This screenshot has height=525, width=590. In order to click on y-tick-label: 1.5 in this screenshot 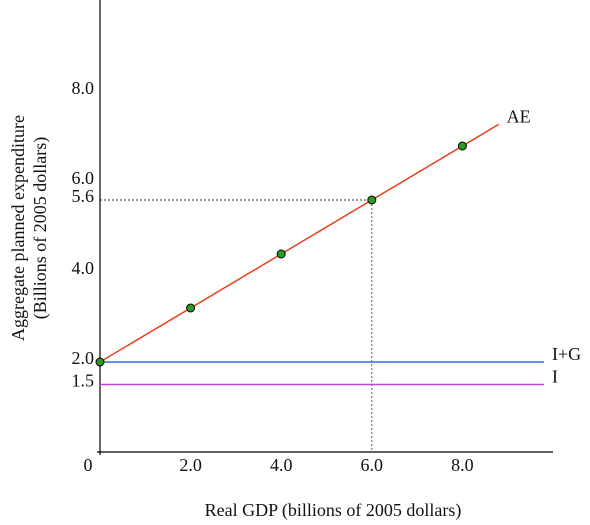, I will do `click(83, 381)`.